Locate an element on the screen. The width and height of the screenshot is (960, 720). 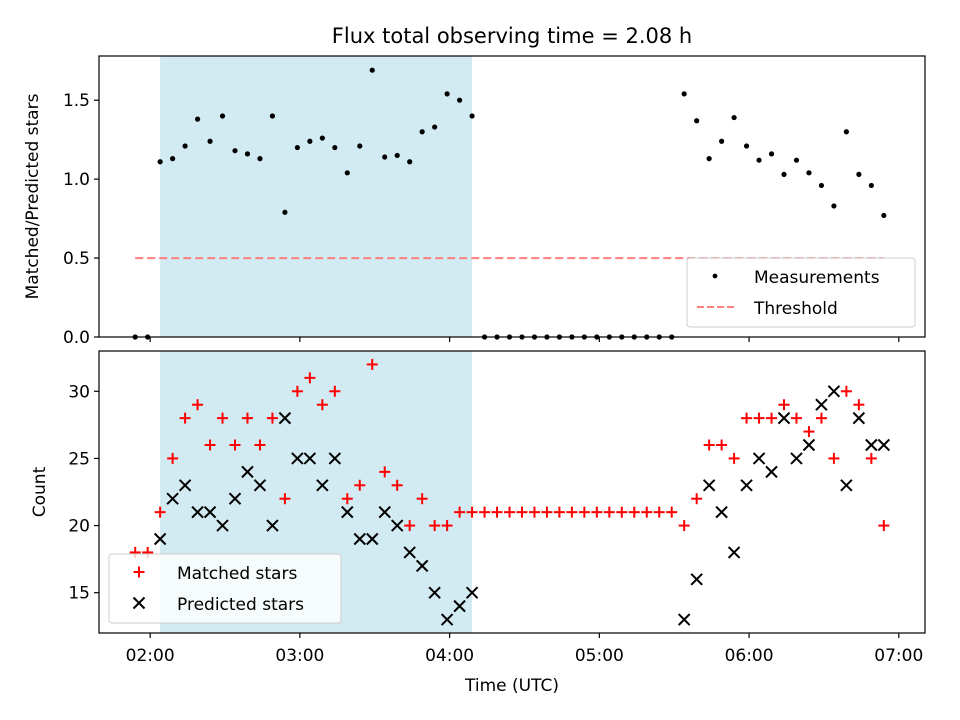
y-tick-label: 0.5 is located at coordinates (76, 259).